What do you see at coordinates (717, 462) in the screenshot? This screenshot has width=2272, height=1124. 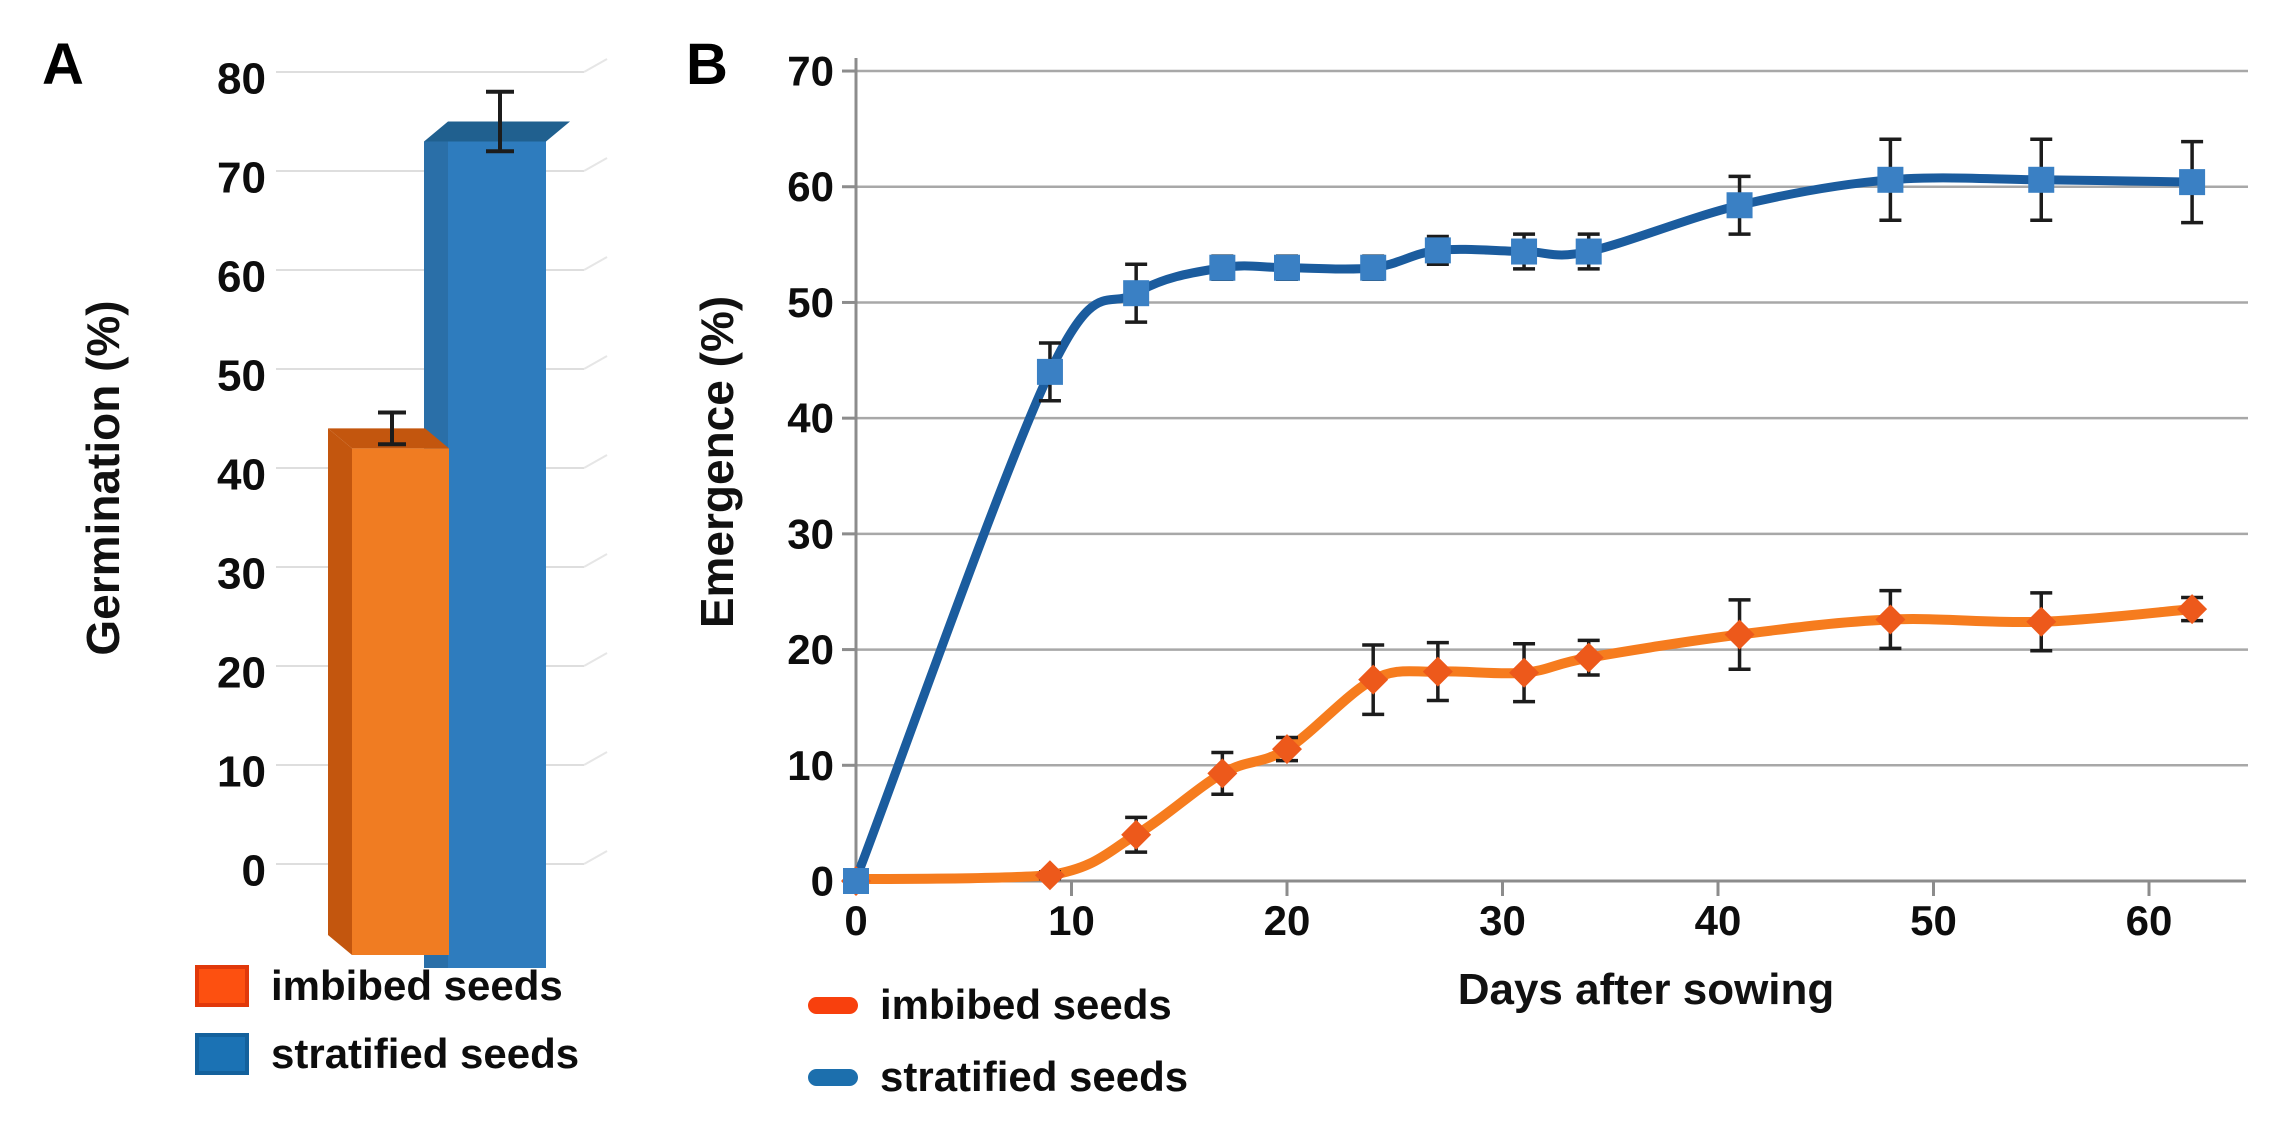 I see `panel-b-y-axis-title: Emergence (%)` at bounding box center [717, 462].